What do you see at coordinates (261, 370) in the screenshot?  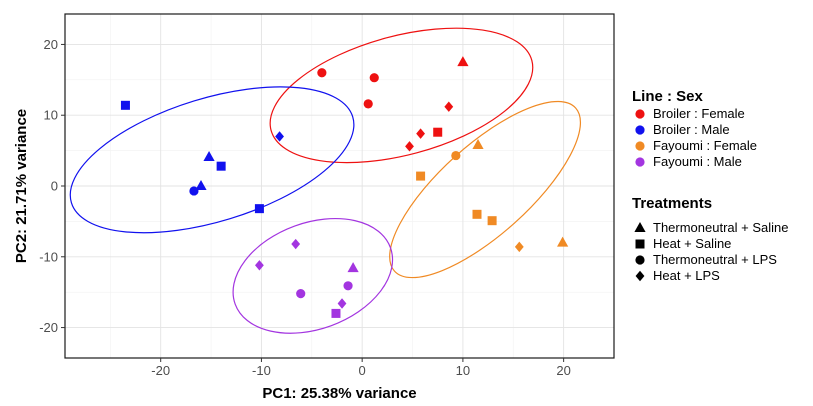 I see `x-tick-label: -10` at bounding box center [261, 370].